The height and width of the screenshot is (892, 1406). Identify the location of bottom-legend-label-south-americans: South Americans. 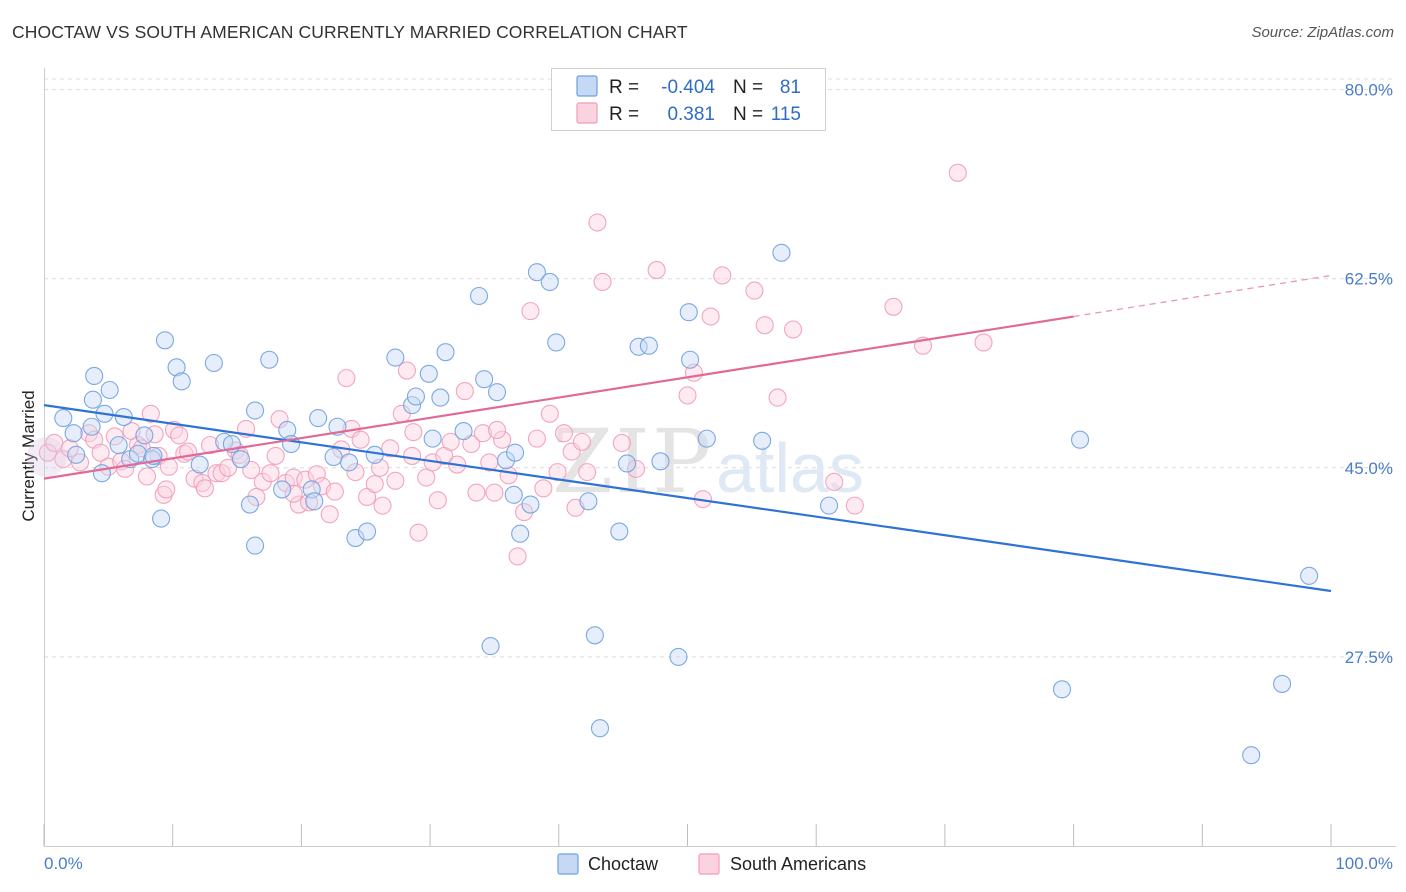
(798, 864).